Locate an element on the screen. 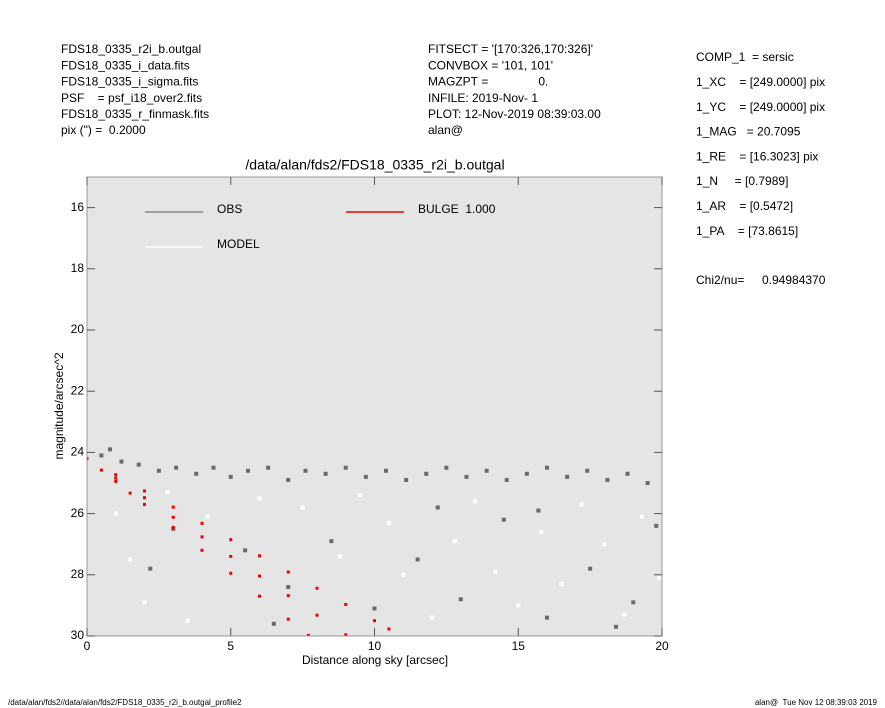 Image resolution: width=885 pixels, height=708 pixels. fit-parameter: COMP_1 = sersic is located at coordinates (745, 57).